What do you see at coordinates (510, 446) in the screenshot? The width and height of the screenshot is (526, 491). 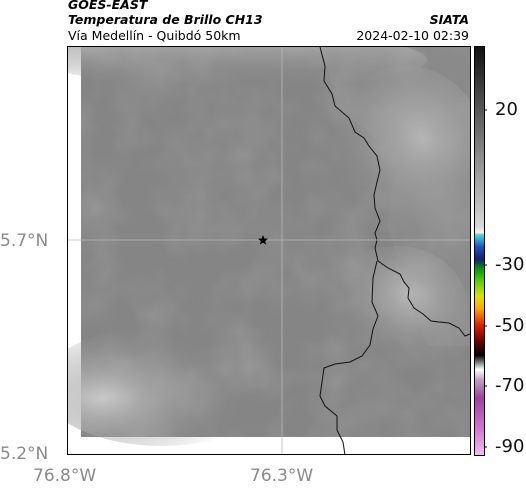 I see `colorbar-tick-label: -90` at bounding box center [510, 446].